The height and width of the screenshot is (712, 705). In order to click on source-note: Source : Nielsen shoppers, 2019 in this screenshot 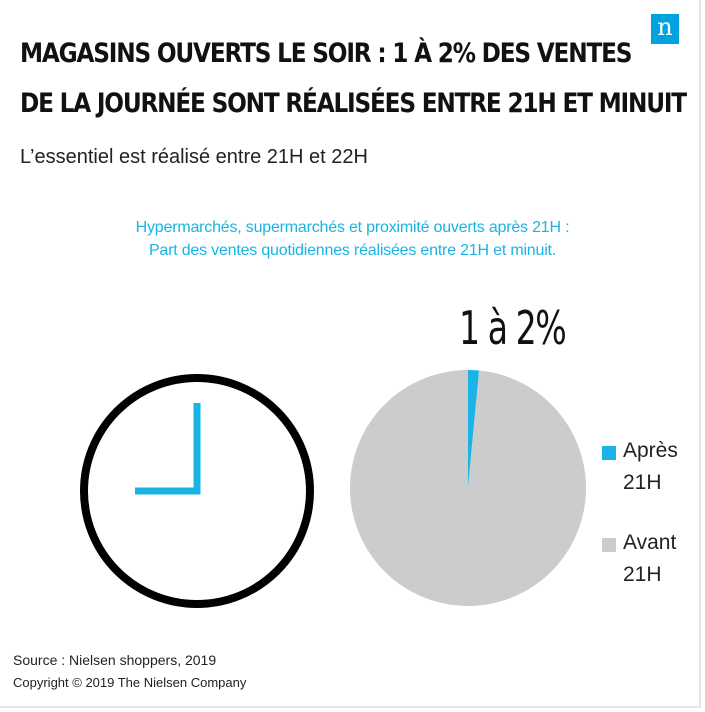, I will do `click(115, 660)`.